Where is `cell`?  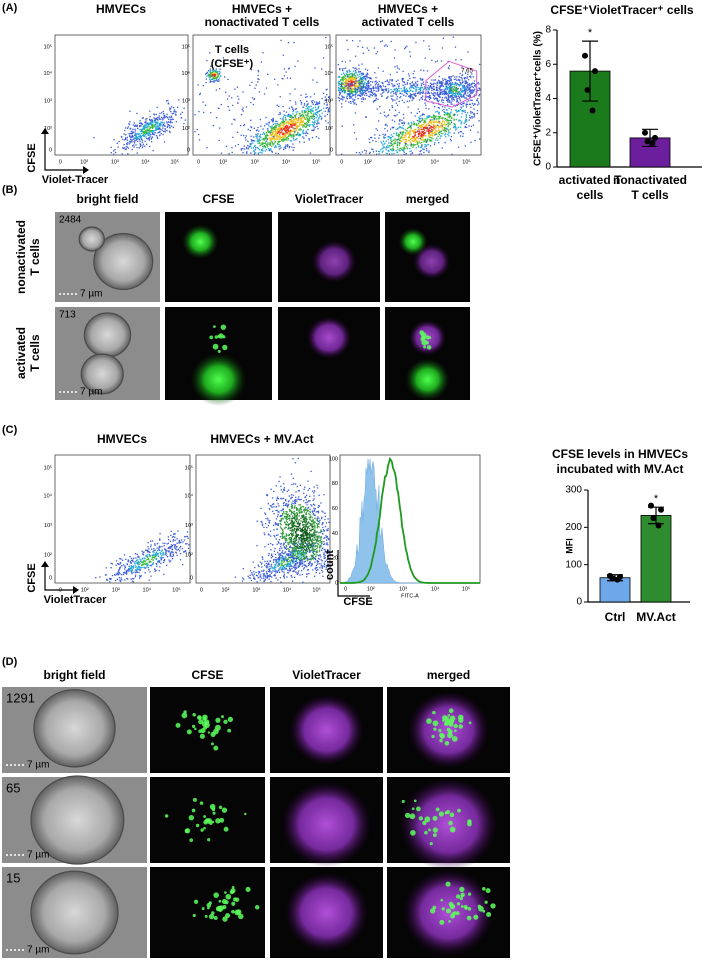 cell is located at coordinates (74, 728).